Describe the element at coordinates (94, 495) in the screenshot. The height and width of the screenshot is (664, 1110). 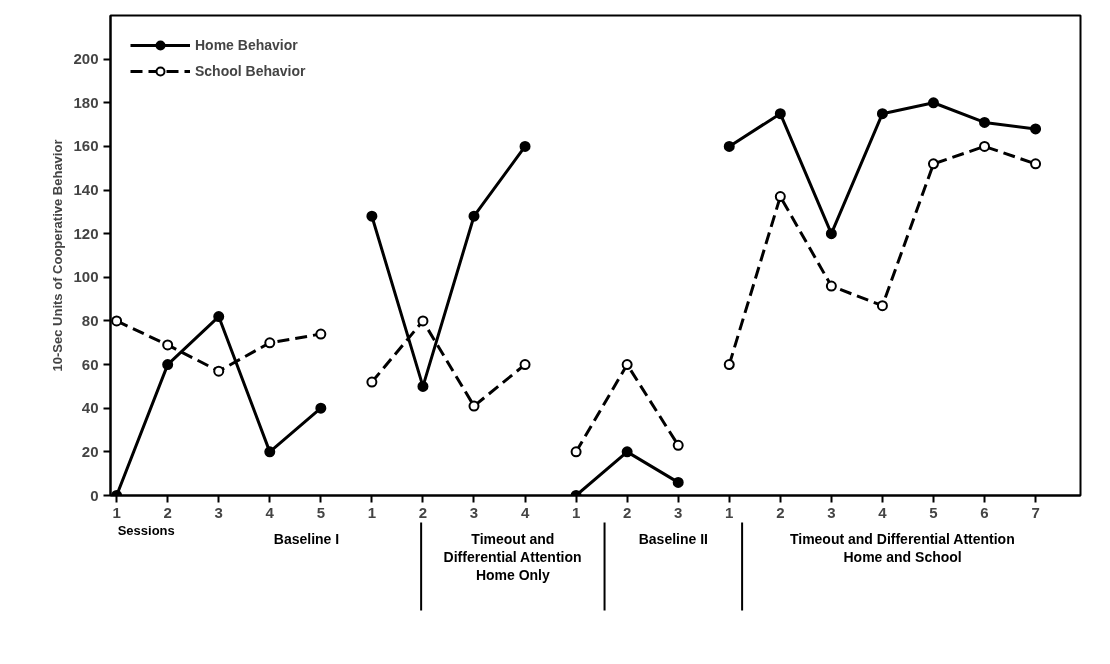
I see `y-tick-label: 0` at that location.